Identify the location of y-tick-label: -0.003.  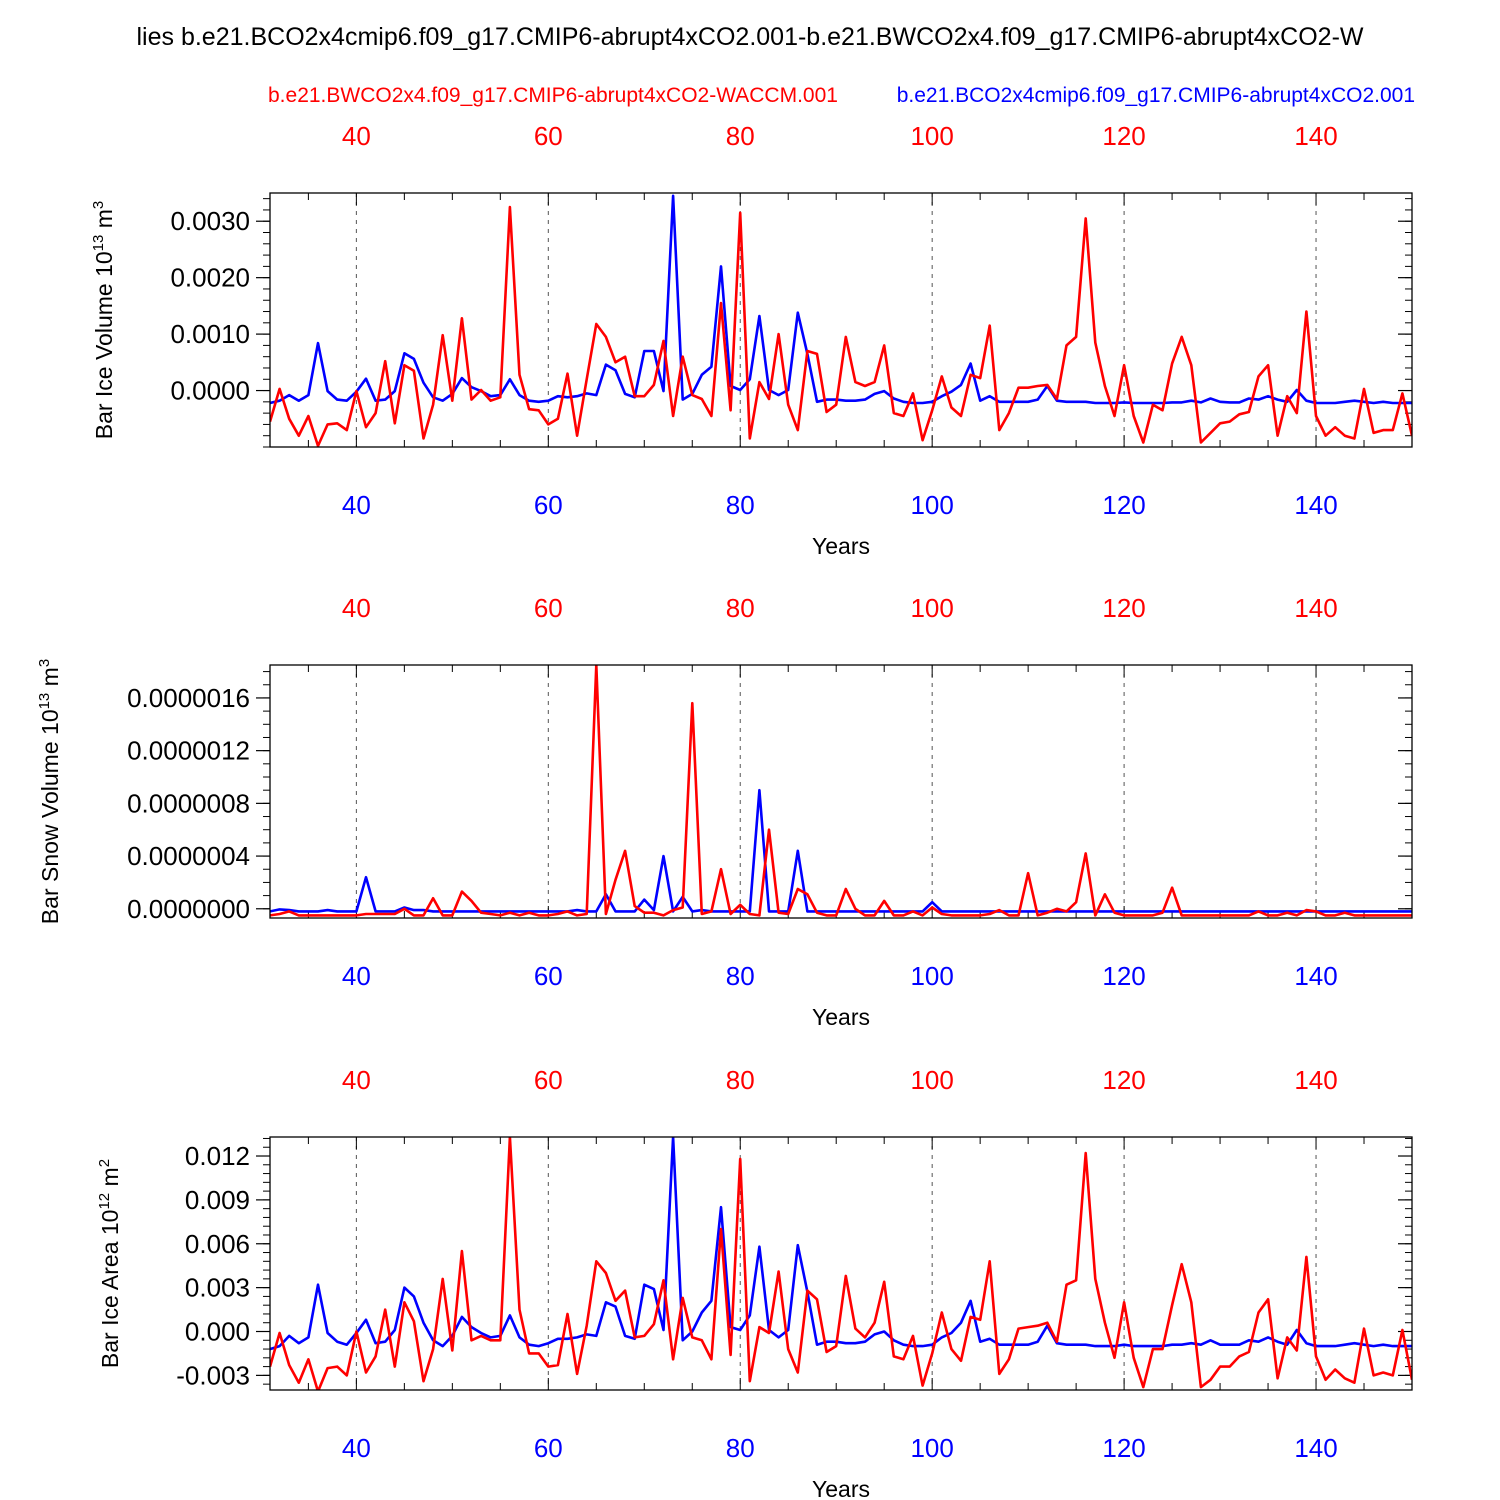
(213, 1375).